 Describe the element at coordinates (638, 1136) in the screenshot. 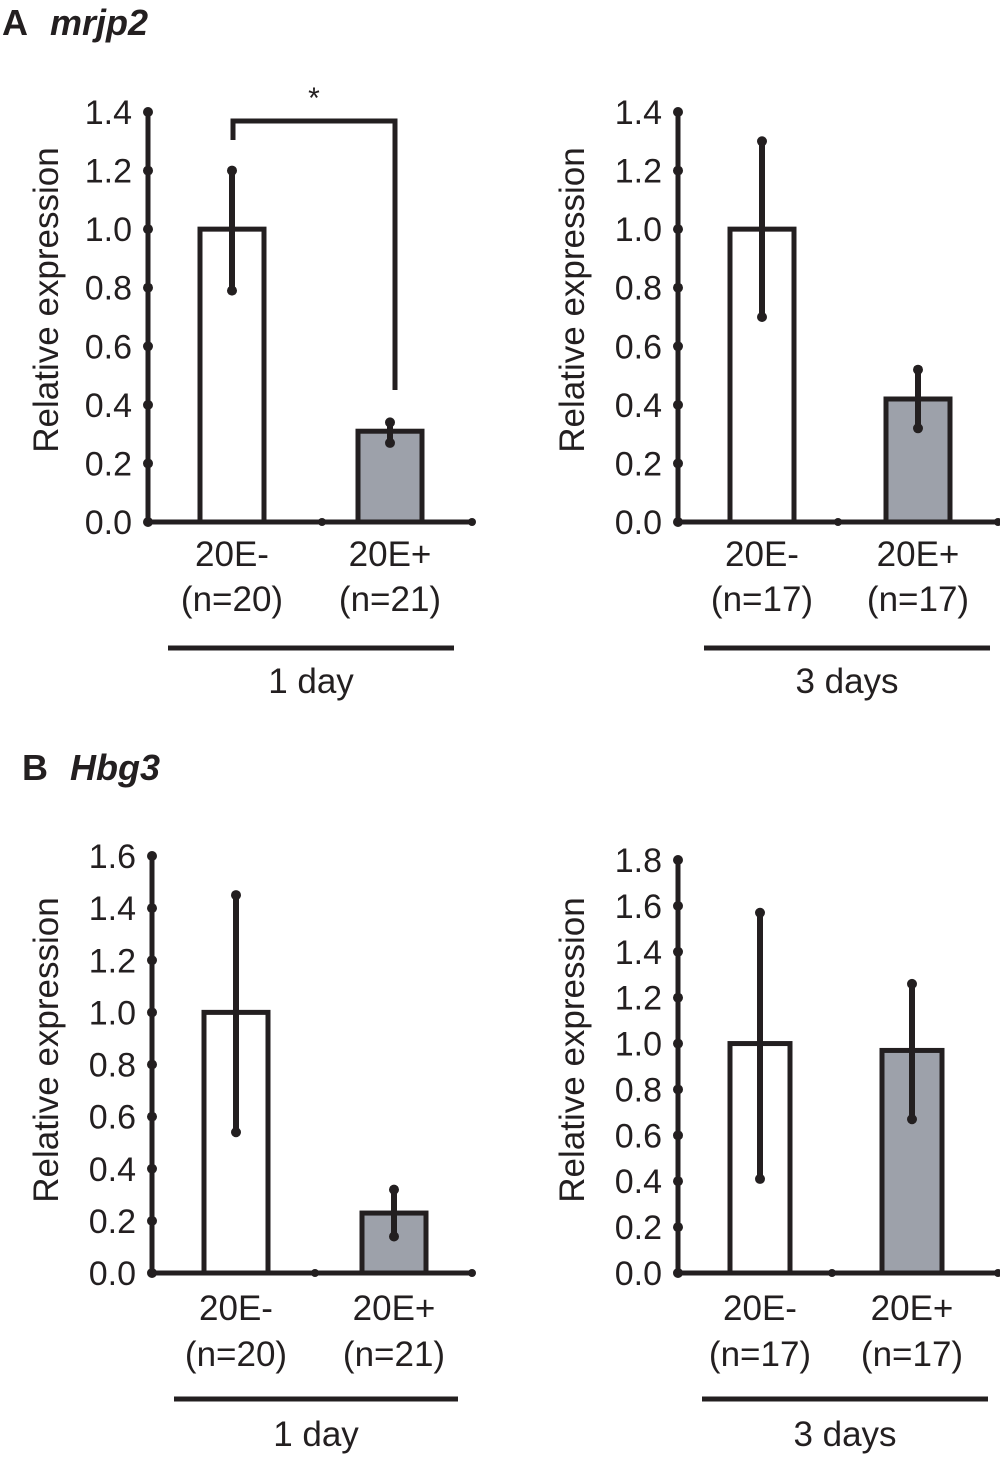

I see `chart-4-y-tick-label: 0.6` at that location.